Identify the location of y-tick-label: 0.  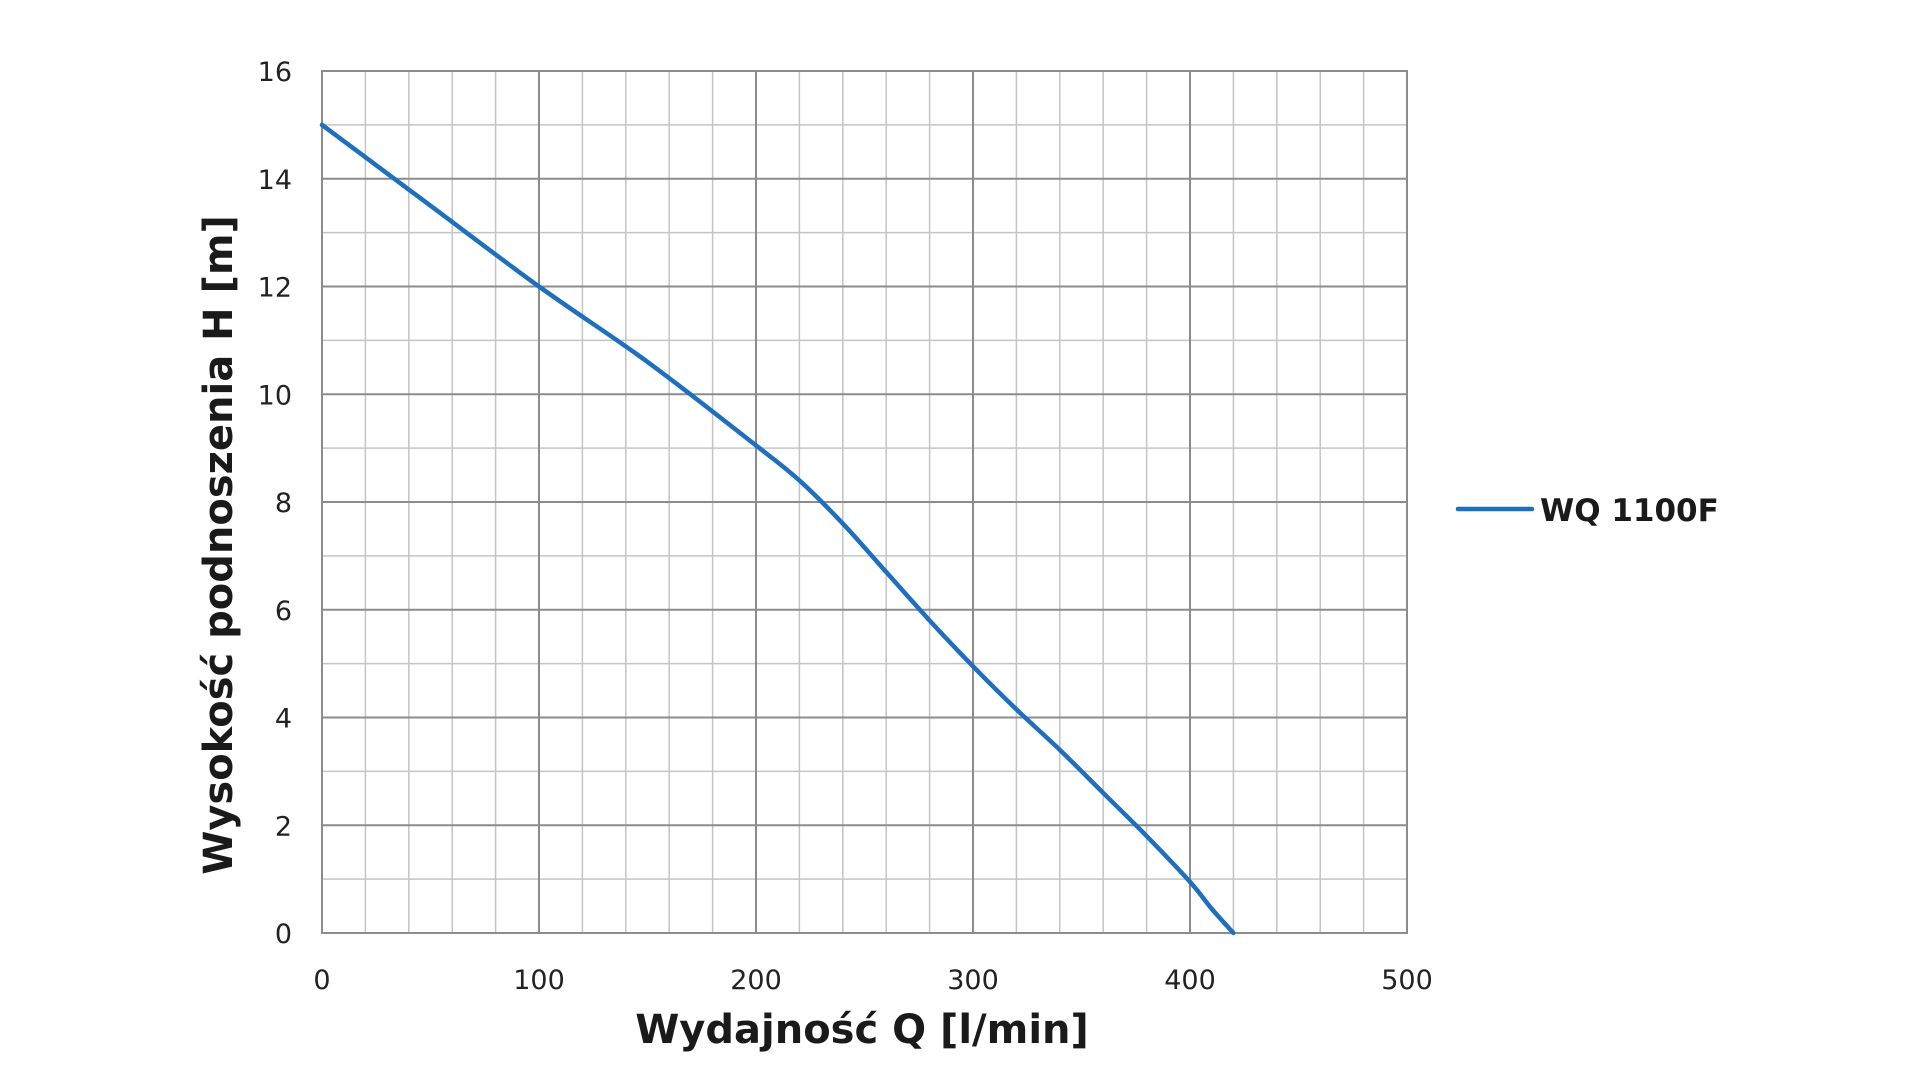
(283, 934).